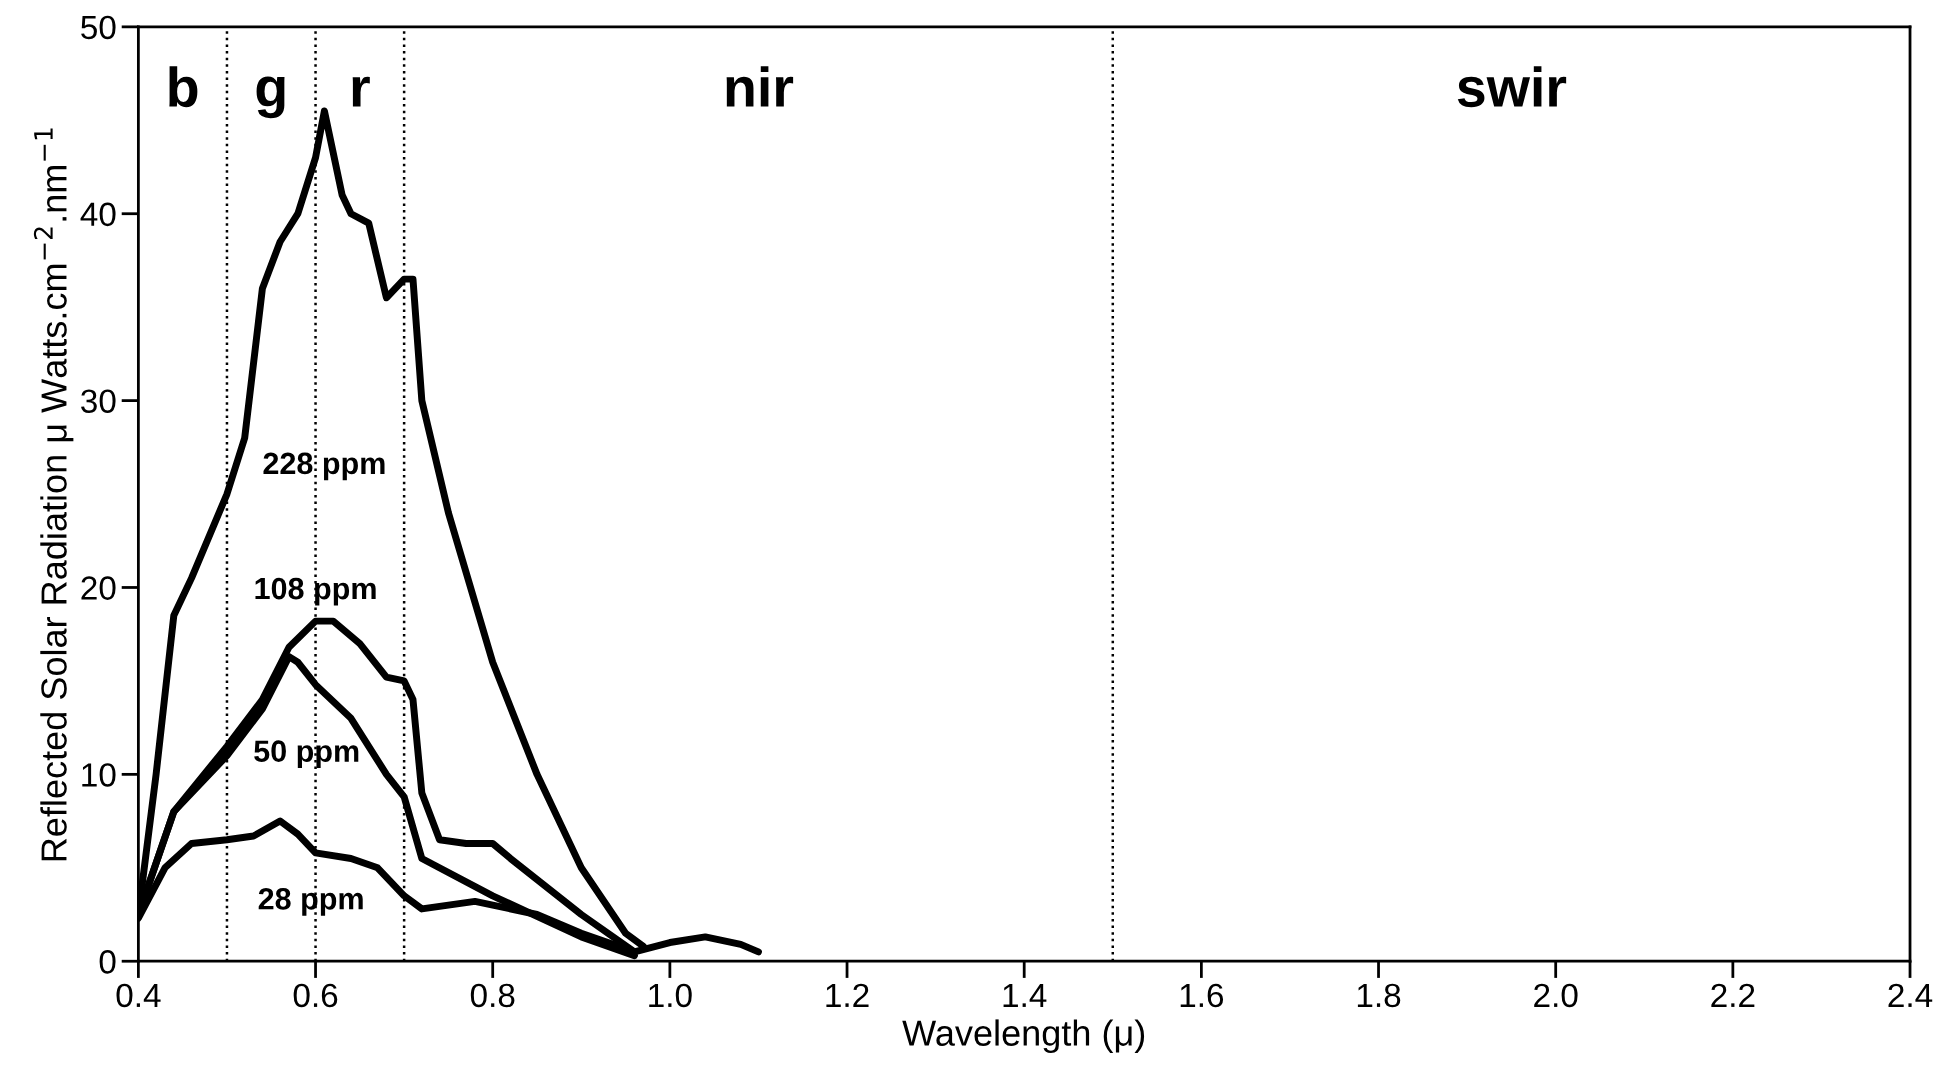  I want to click on series-label: 28 ppm, so click(310, 901).